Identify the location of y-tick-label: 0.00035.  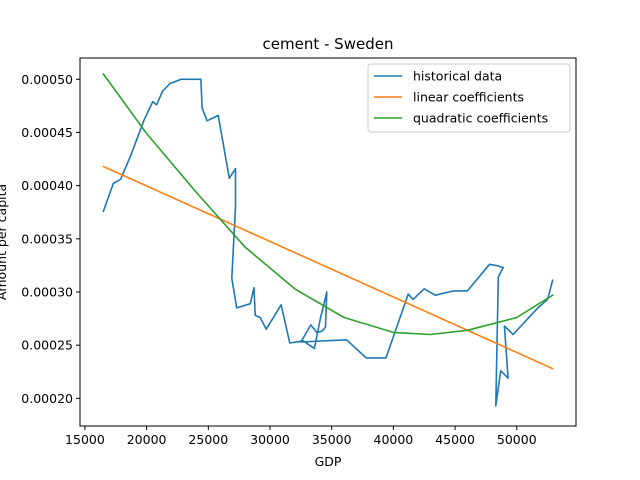
(47, 238).